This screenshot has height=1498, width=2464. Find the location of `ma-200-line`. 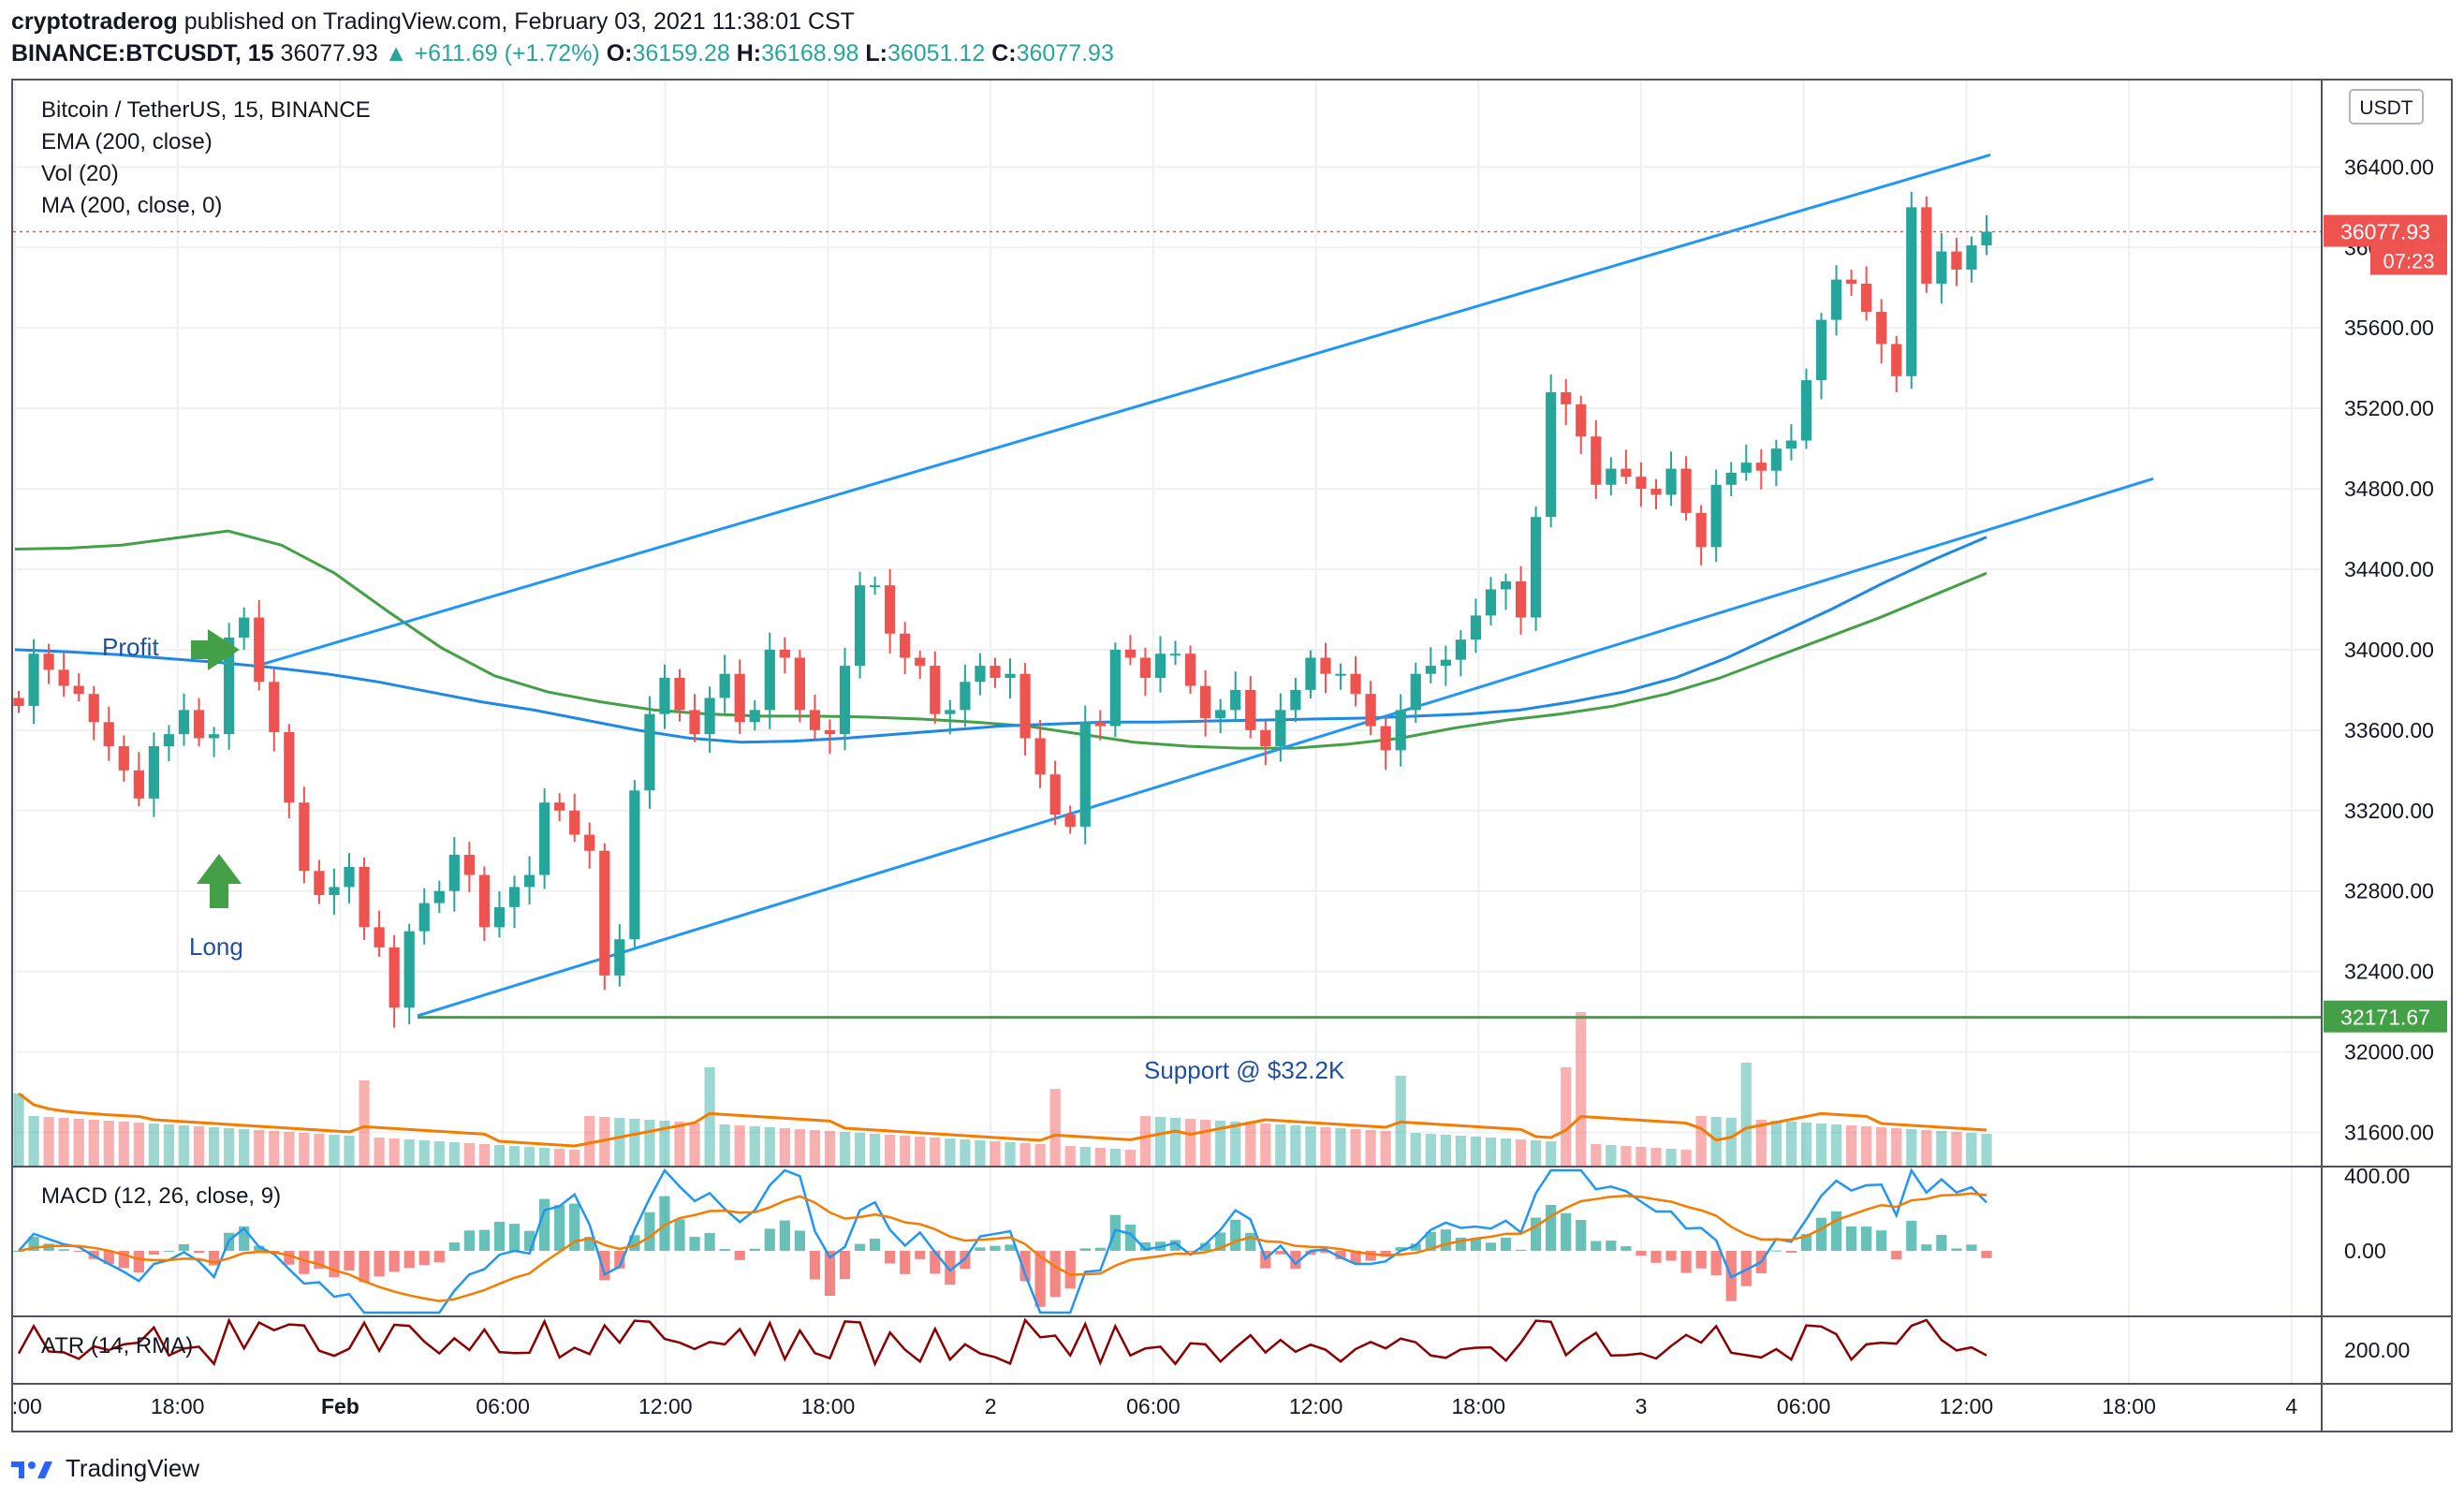

ma-200-line is located at coordinates (1000, 639).